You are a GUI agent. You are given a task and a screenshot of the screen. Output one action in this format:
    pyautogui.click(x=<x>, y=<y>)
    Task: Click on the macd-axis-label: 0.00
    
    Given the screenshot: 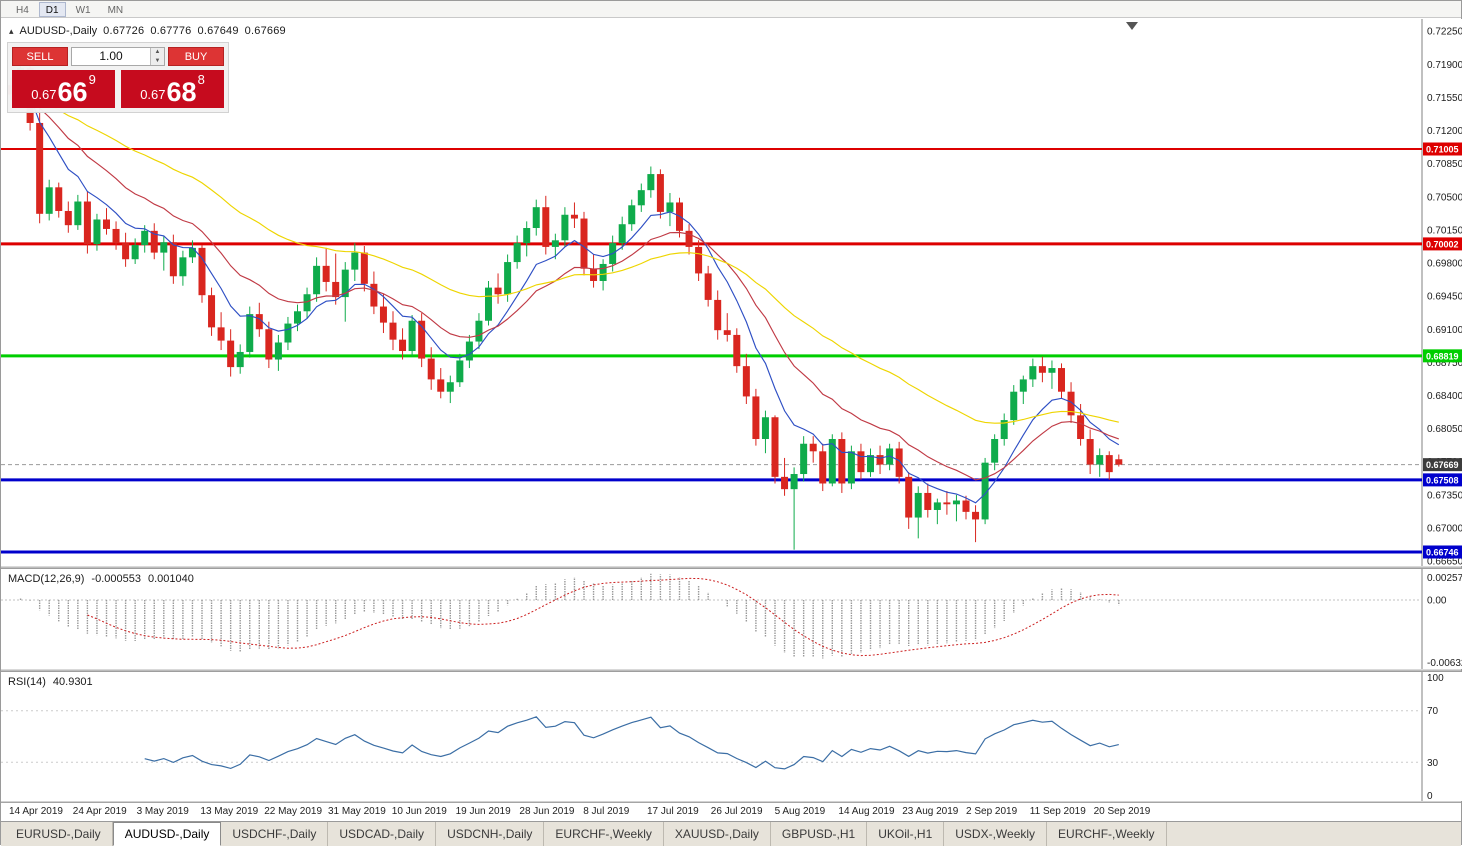 What is the action you would take?
    pyautogui.click(x=1437, y=601)
    